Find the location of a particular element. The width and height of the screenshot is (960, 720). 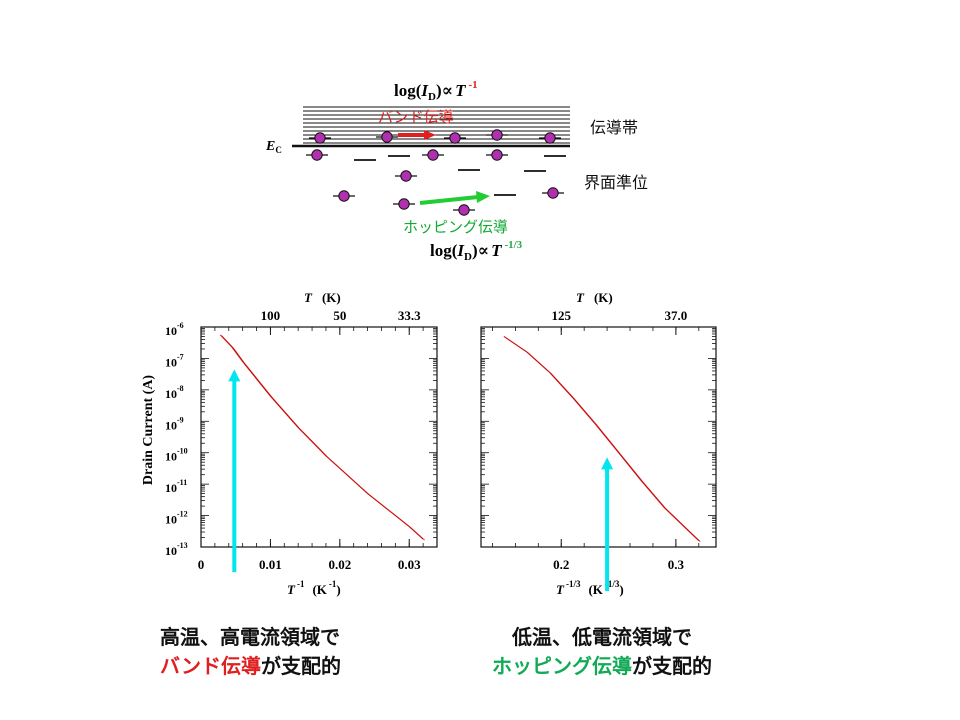

x-tick-label: 0.01 is located at coordinates (270, 564).